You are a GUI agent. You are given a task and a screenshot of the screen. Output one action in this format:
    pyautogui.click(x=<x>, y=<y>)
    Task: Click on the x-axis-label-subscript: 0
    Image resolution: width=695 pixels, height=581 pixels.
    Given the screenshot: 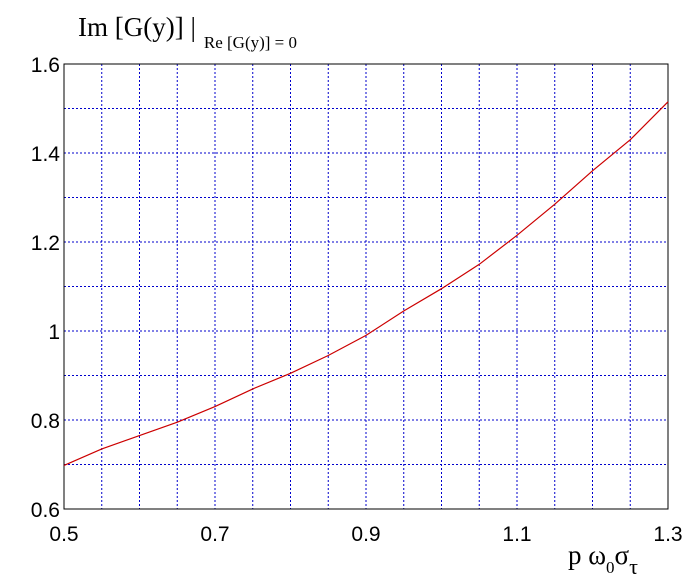 What is the action you would take?
    pyautogui.click(x=610, y=567)
    